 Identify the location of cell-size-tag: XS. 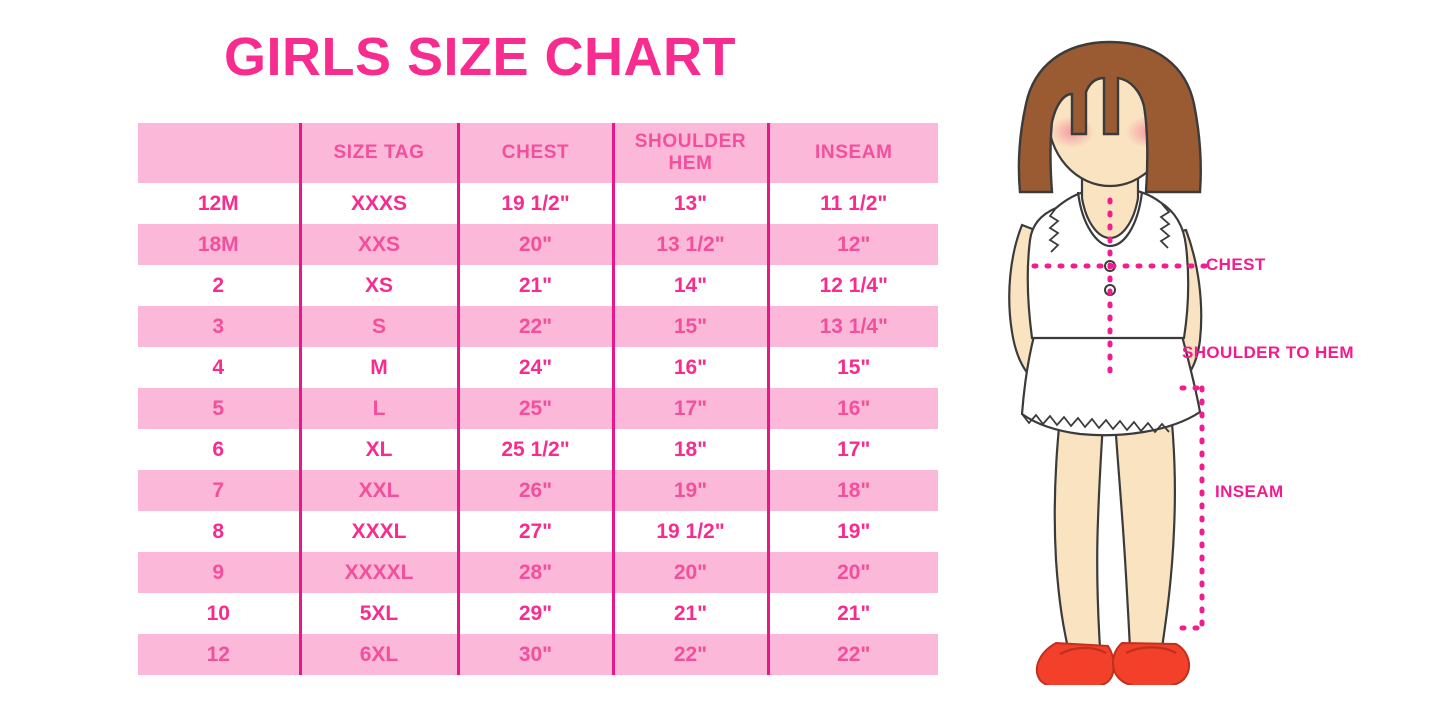
(380, 285).